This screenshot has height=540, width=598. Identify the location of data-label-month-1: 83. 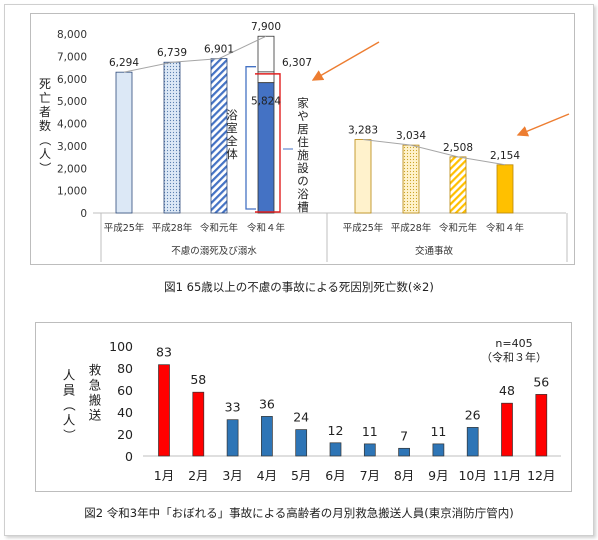
(164, 352).